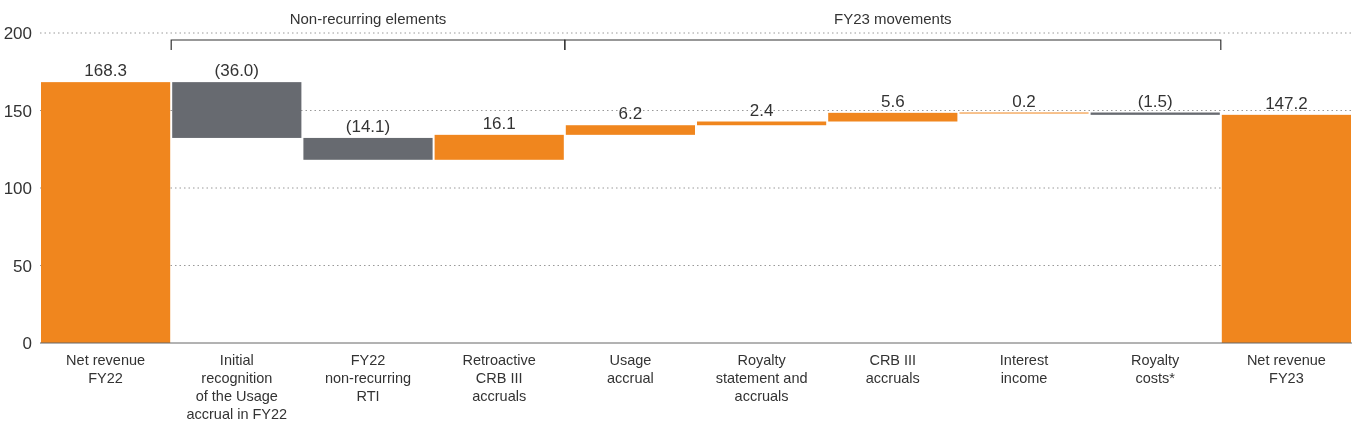 Image resolution: width=1366 pixels, height=423 pixels. What do you see at coordinates (761, 378) in the screenshot?
I see `x-tick-label: Royalty statement and accruals` at bounding box center [761, 378].